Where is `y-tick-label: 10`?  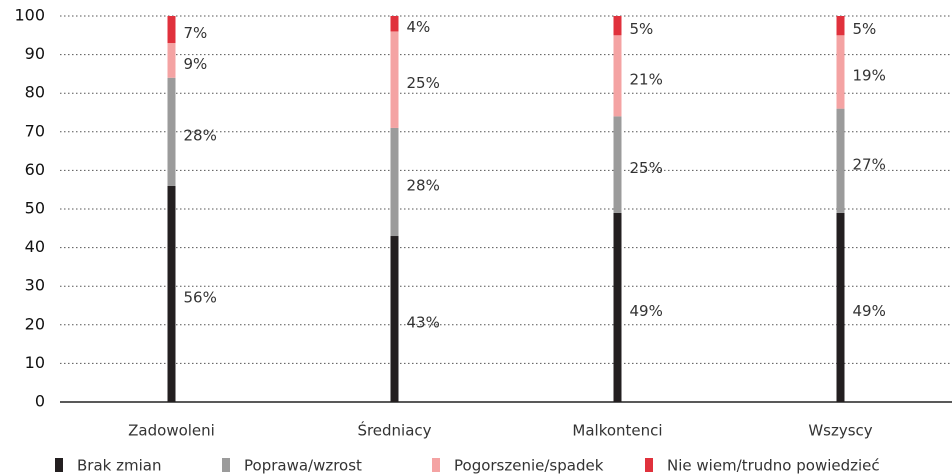
y-tick-label: 10 is located at coordinates (35, 362).